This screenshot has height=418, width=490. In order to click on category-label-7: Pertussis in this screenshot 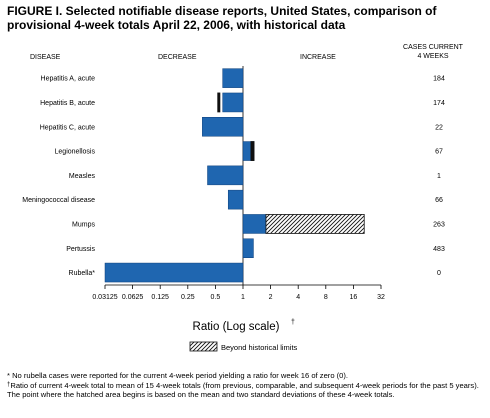, I will do `click(80, 249)`.